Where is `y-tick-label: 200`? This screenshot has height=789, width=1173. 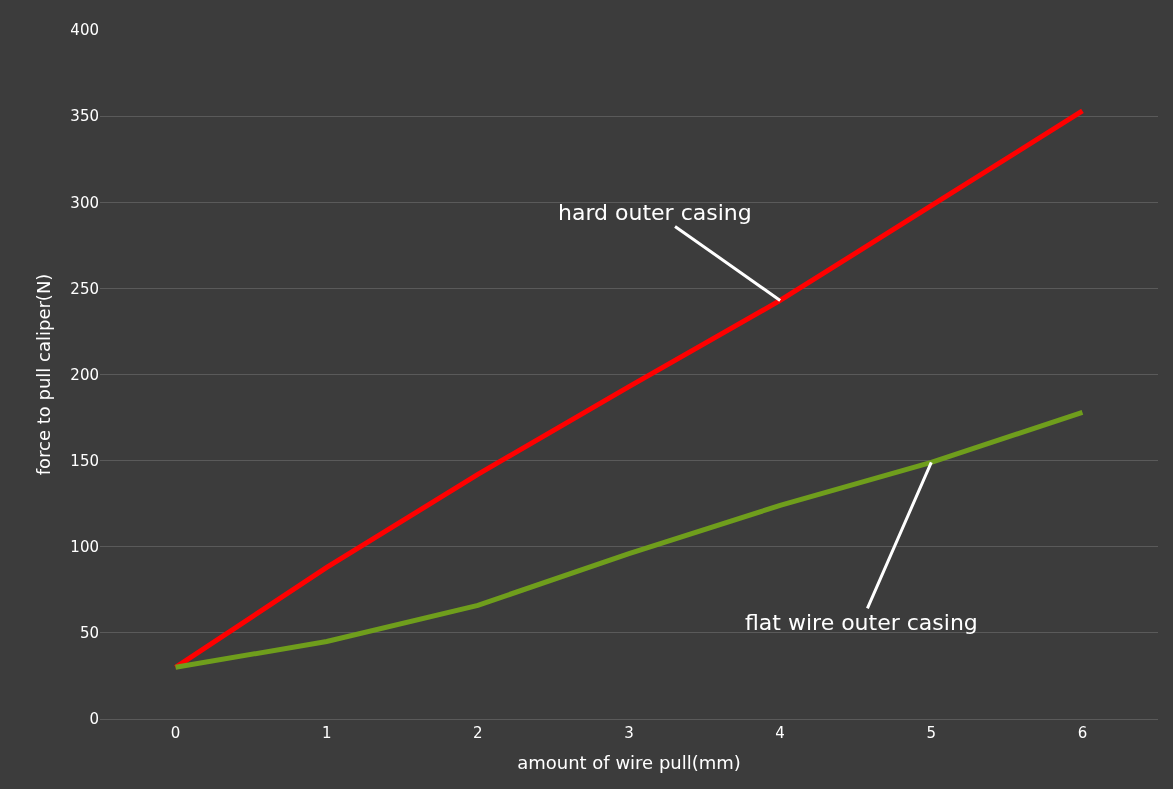
y-tick-label: 200 is located at coordinates (84, 374).